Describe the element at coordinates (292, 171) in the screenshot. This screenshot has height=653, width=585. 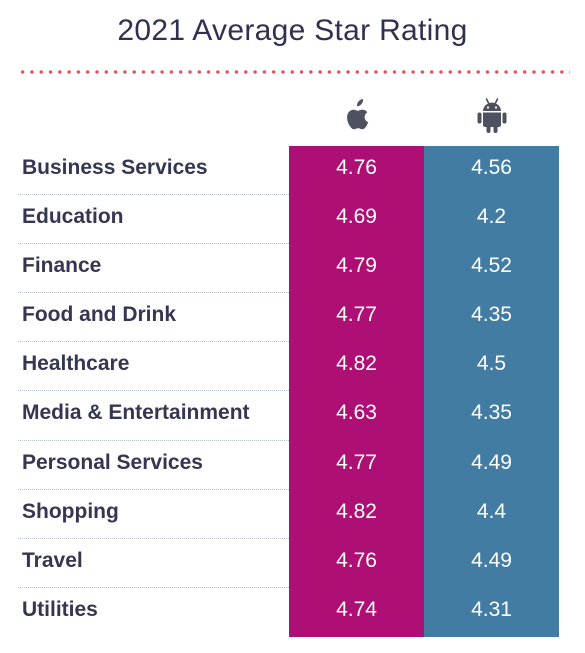
I see `table-row: Business Services 4.76 4.56` at that location.